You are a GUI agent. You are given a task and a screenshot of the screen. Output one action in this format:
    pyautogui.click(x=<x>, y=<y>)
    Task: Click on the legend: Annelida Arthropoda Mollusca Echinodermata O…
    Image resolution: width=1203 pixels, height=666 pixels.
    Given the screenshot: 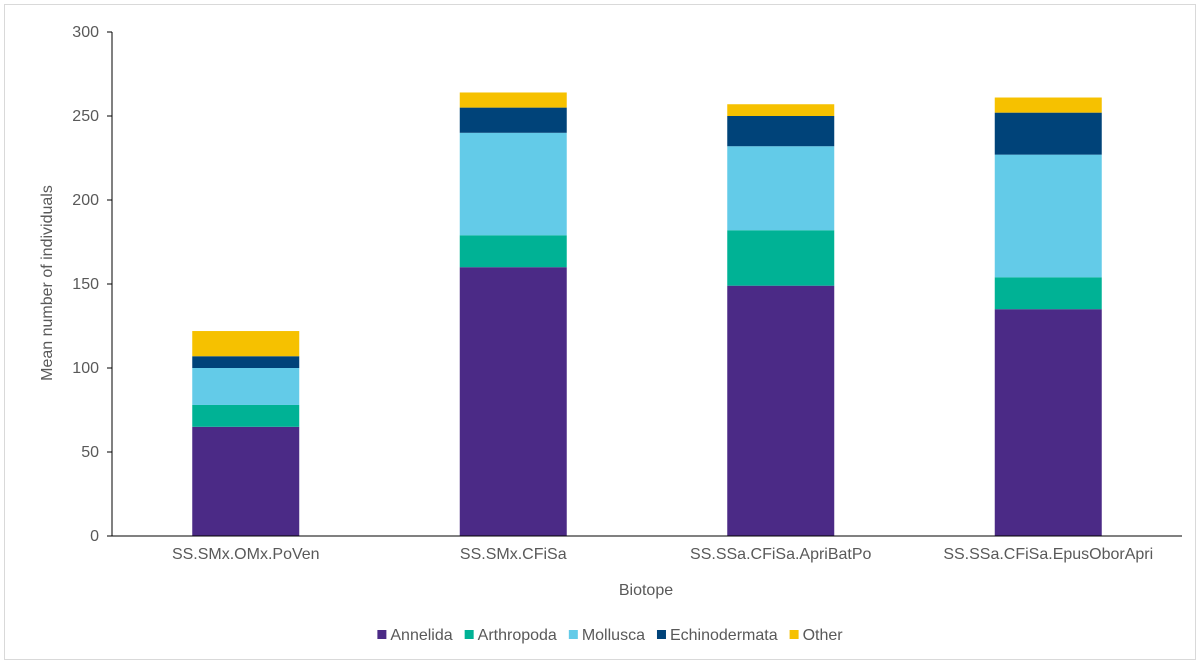 What is the action you would take?
    pyautogui.click(x=610, y=635)
    